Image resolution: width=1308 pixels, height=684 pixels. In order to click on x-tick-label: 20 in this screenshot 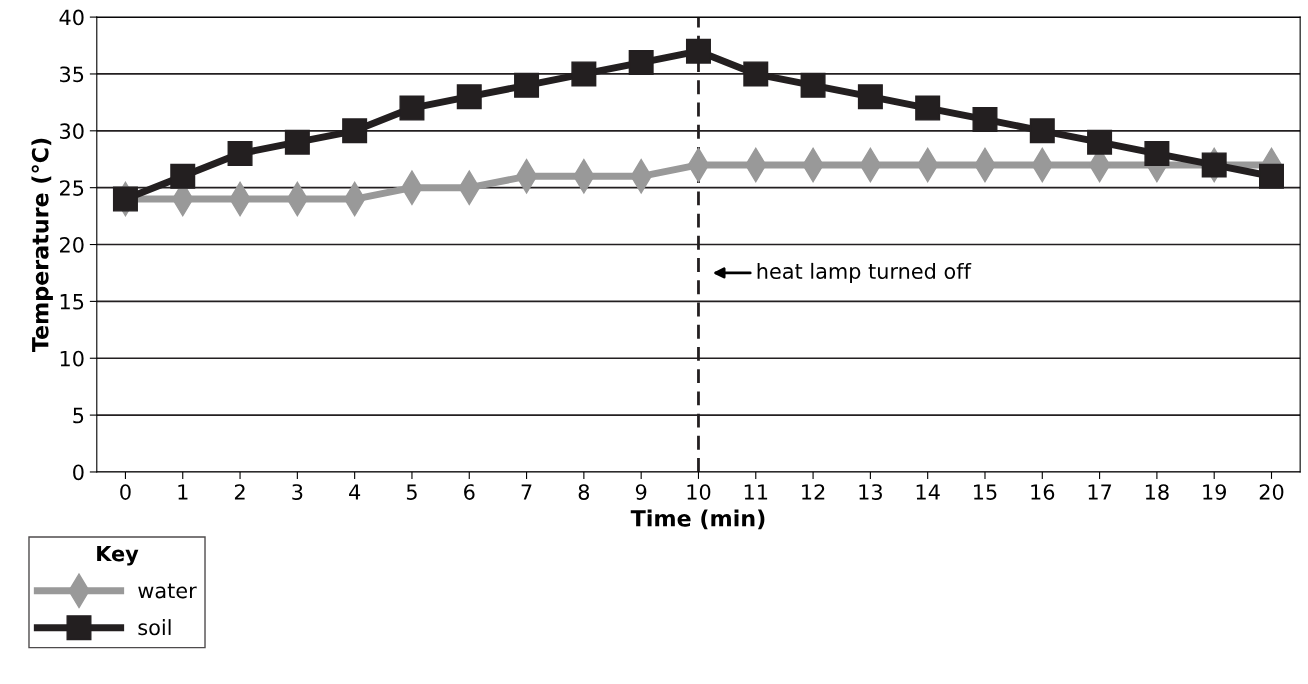, I will do `click(1271, 492)`.